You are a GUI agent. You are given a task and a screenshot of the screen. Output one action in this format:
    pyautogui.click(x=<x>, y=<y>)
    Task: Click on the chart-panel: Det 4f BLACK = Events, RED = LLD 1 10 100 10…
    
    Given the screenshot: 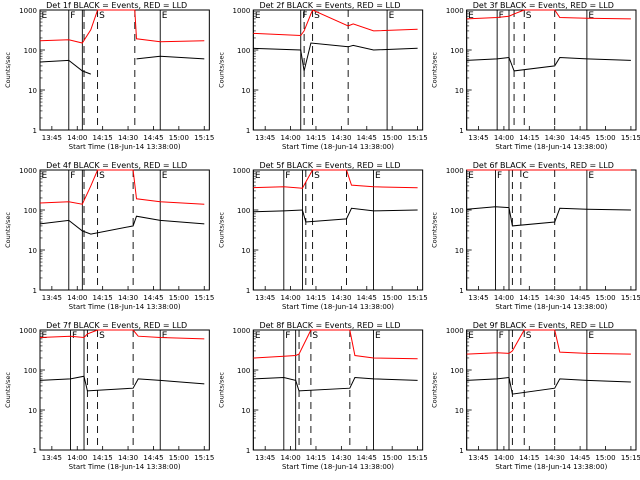 What is the action you would take?
    pyautogui.click(x=109, y=236)
    